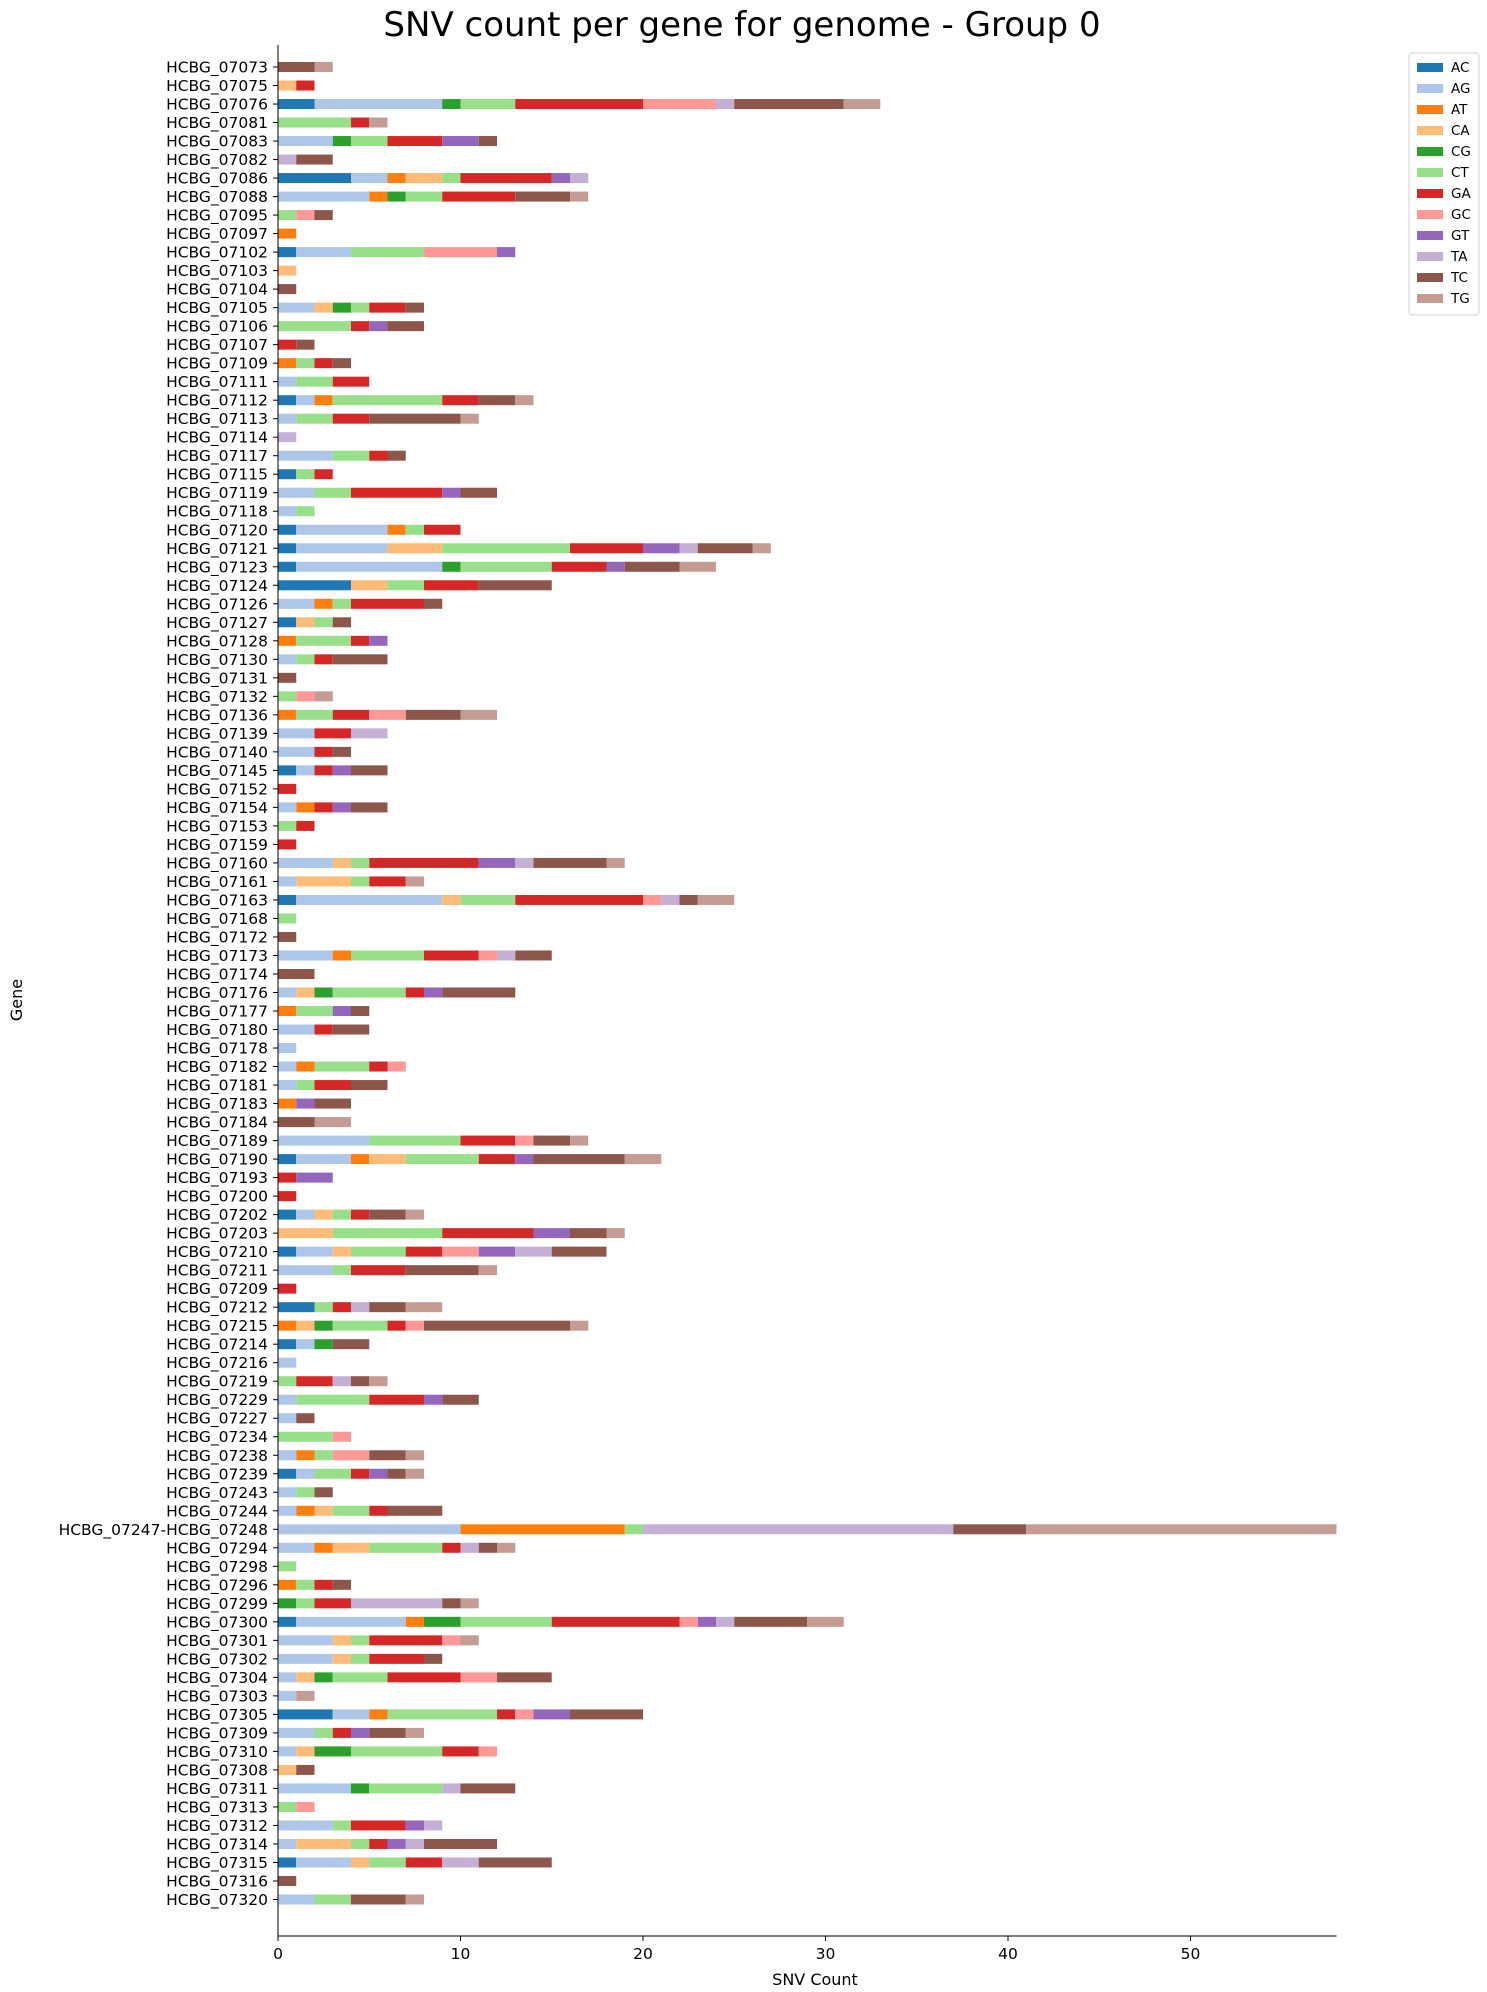 Image resolution: width=1487 pixels, height=1992 pixels. Describe the element at coordinates (1008, 1954) in the screenshot. I see `x-tick-label: 40` at that location.